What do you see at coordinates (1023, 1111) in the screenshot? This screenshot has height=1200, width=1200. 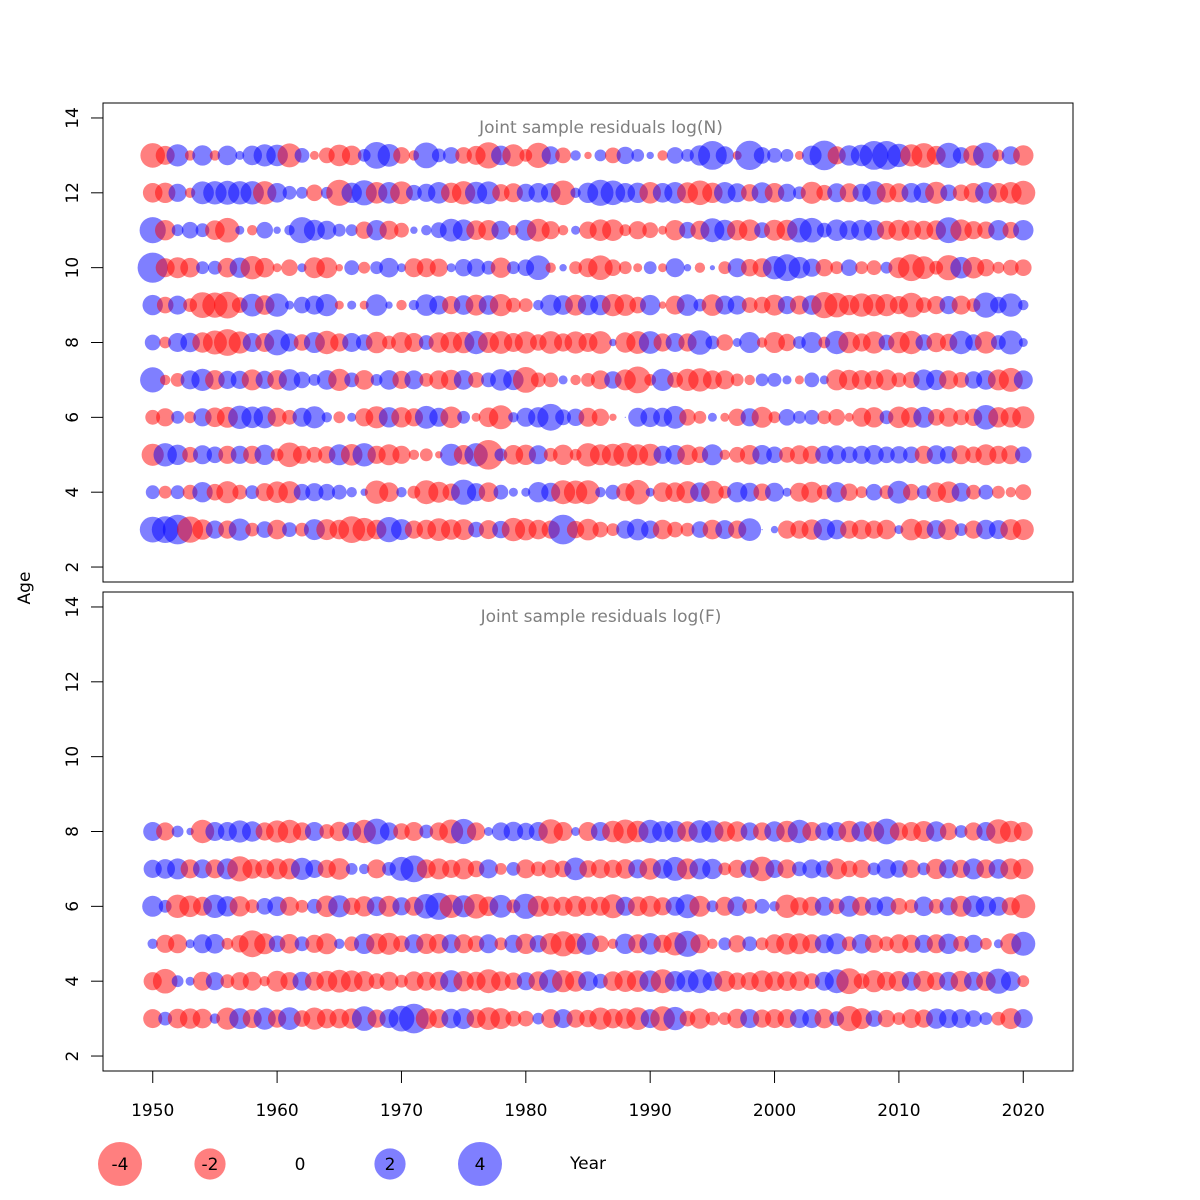 I see `x-tick-label: 2020` at bounding box center [1023, 1111].